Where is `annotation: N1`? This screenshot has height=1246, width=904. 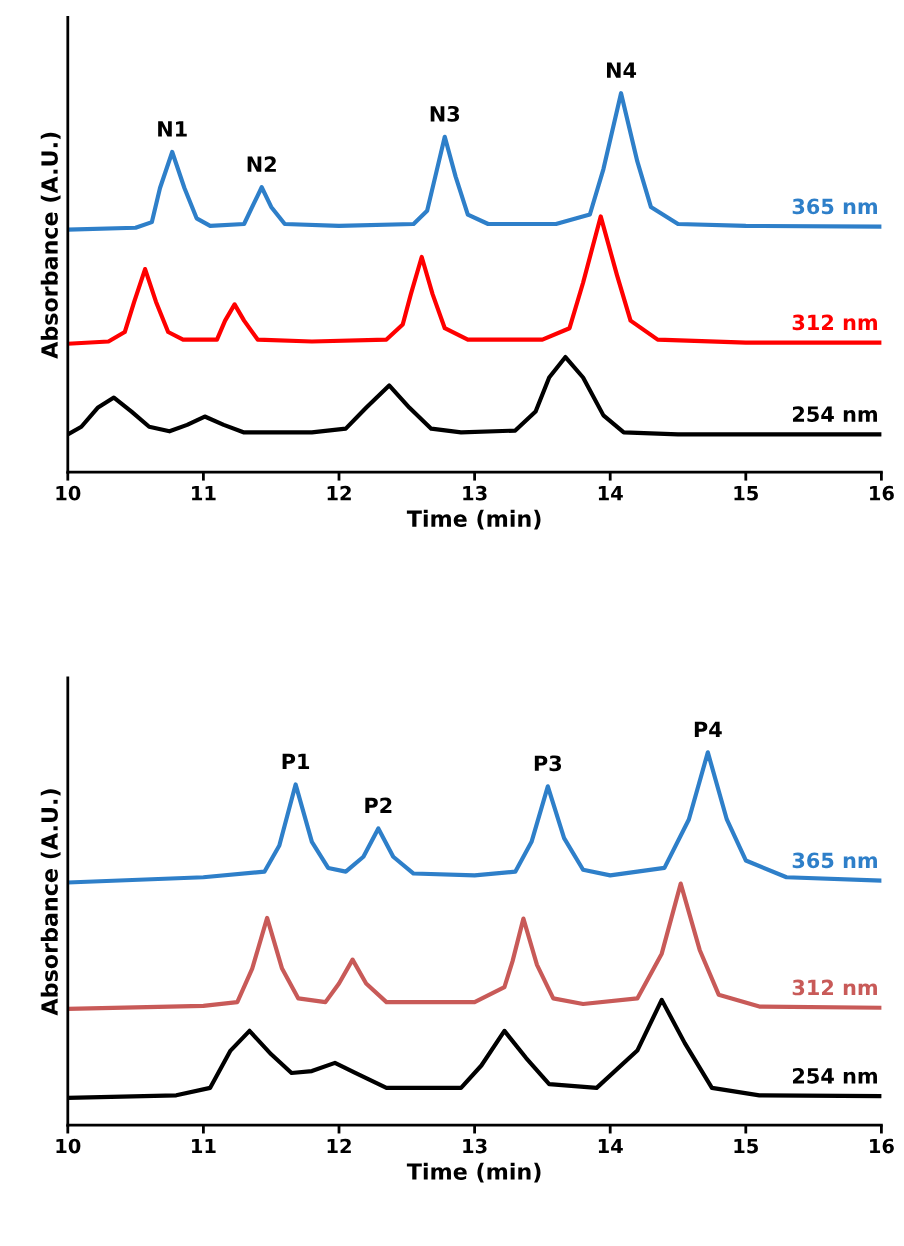
annotation: N1 is located at coordinates (172, 129).